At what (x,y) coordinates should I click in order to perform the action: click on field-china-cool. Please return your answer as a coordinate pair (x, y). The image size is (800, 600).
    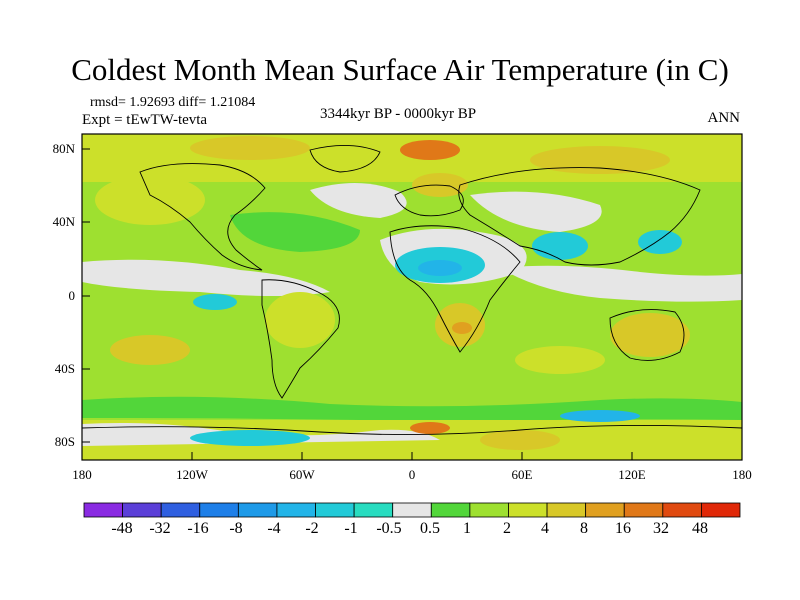
    Looking at the image, I should click on (660, 242).